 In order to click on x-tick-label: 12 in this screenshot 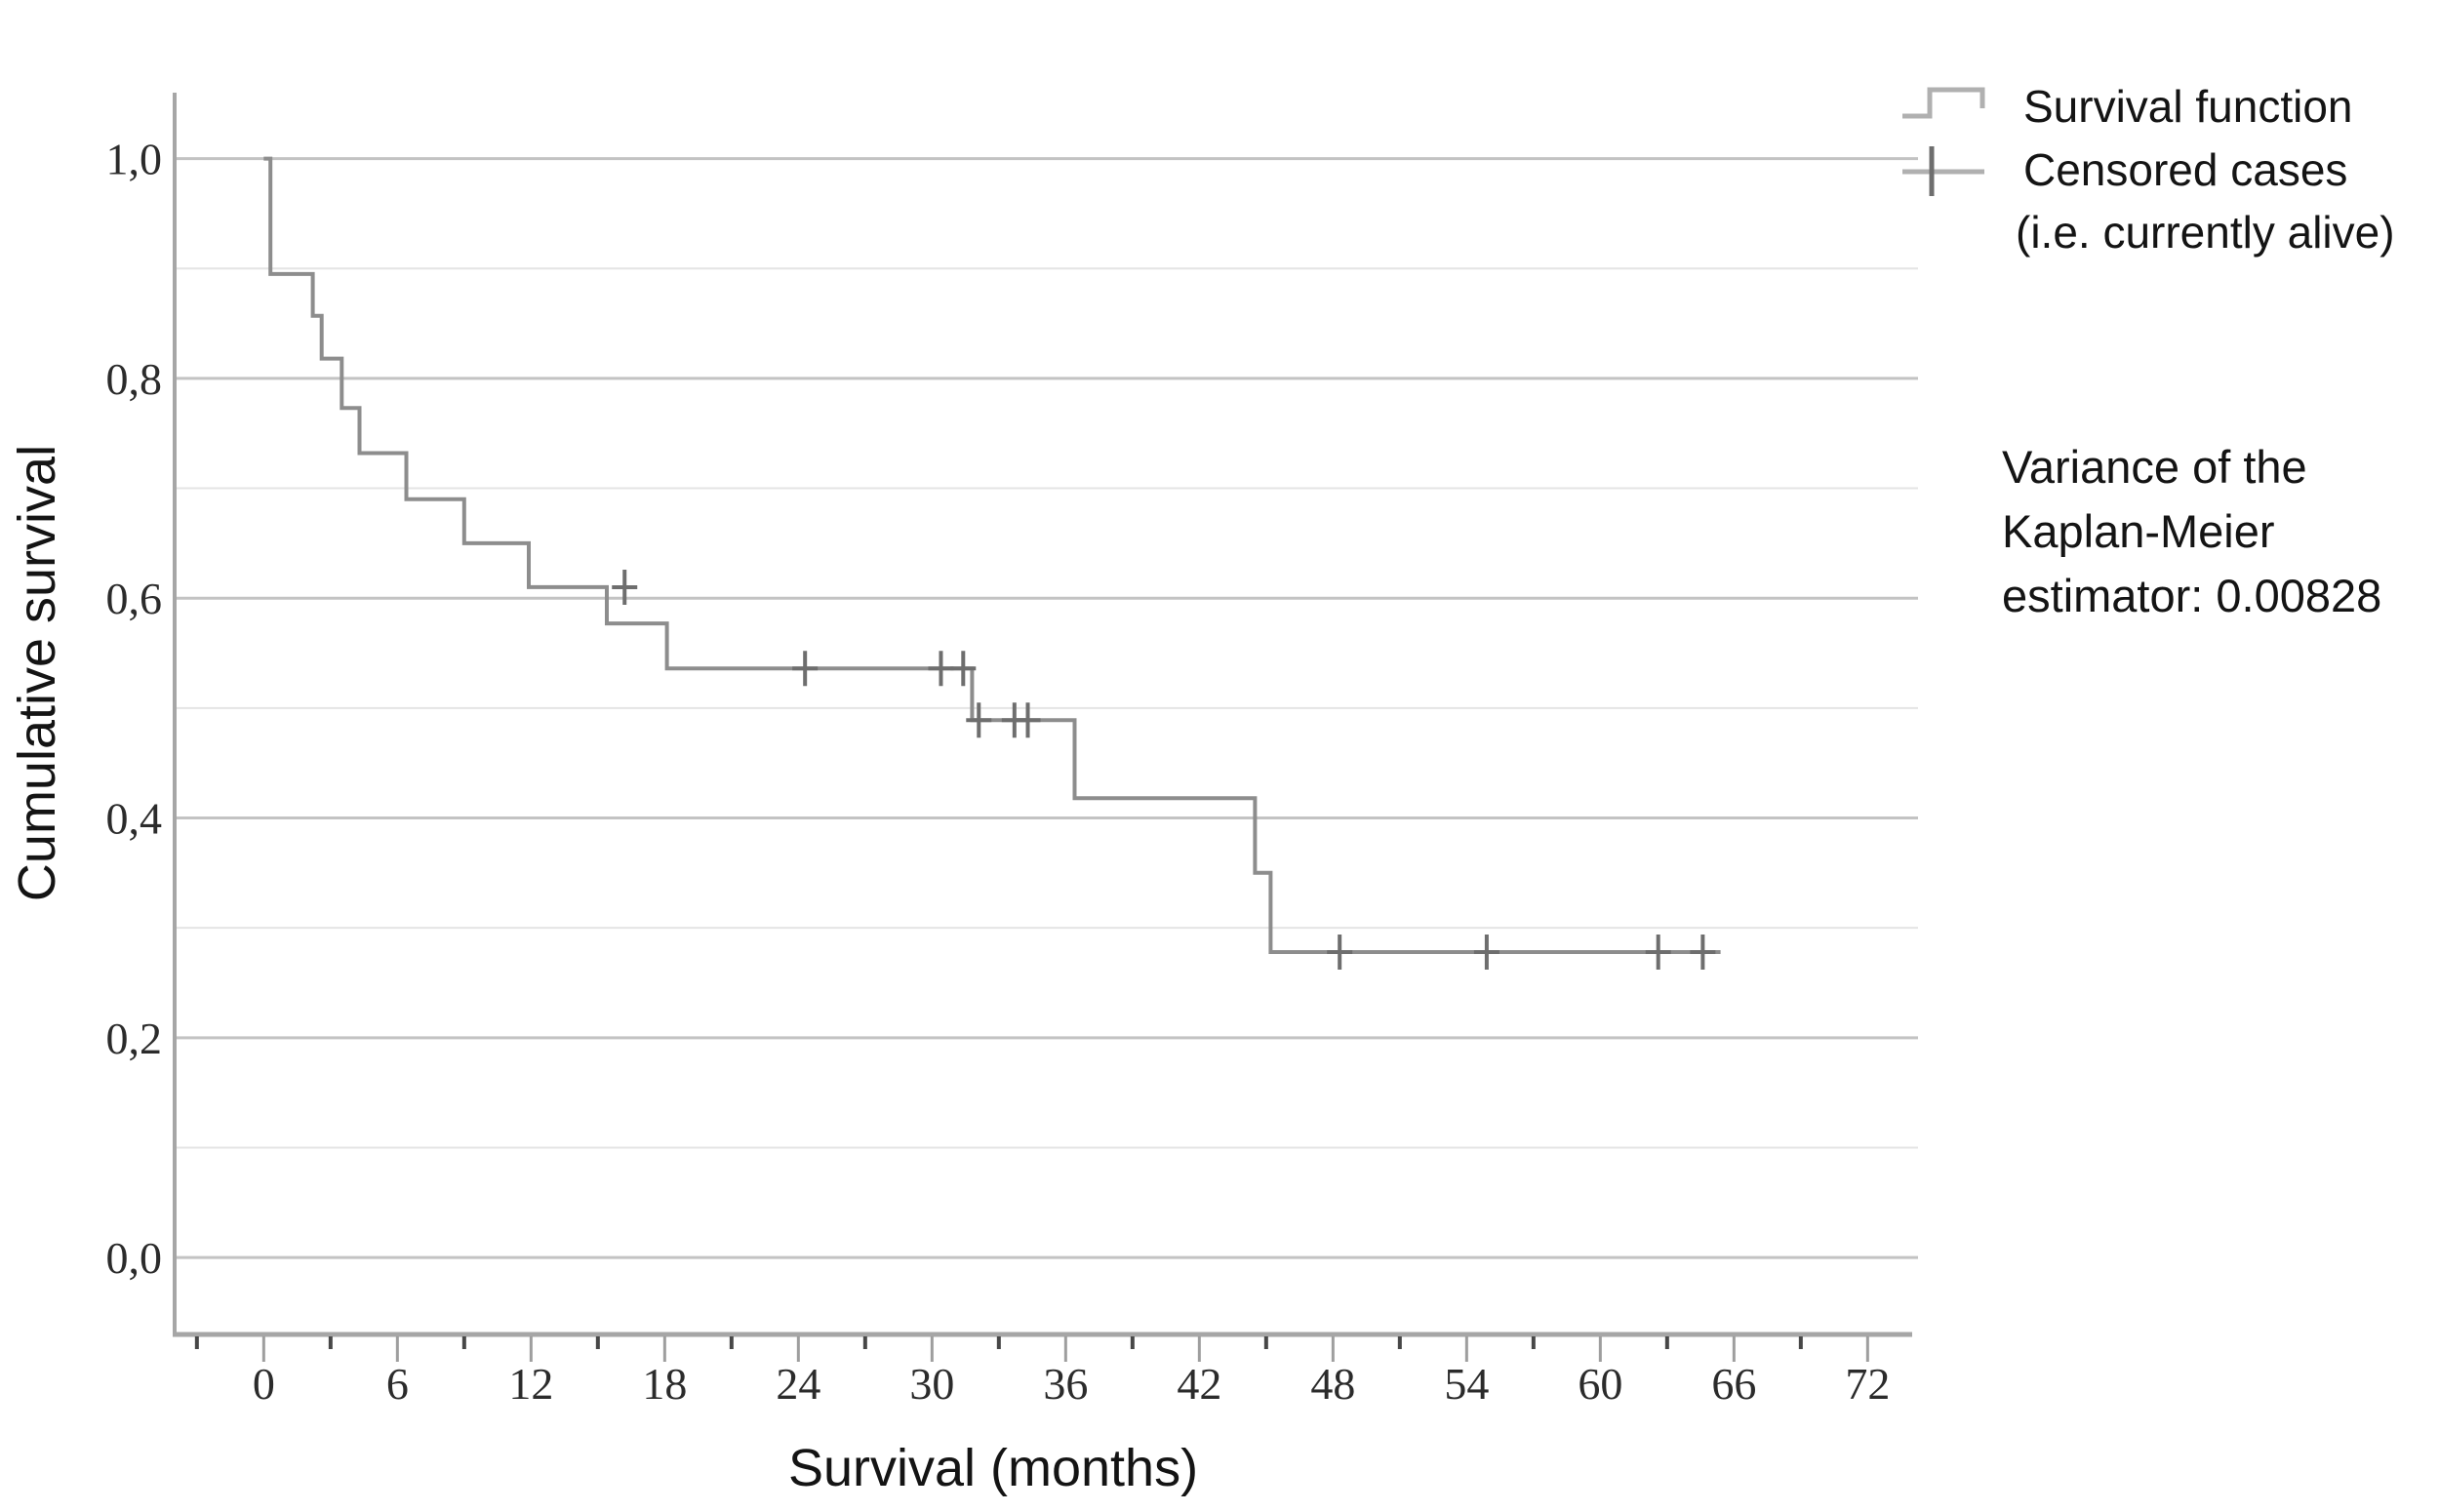, I will do `click(530, 1384)`.